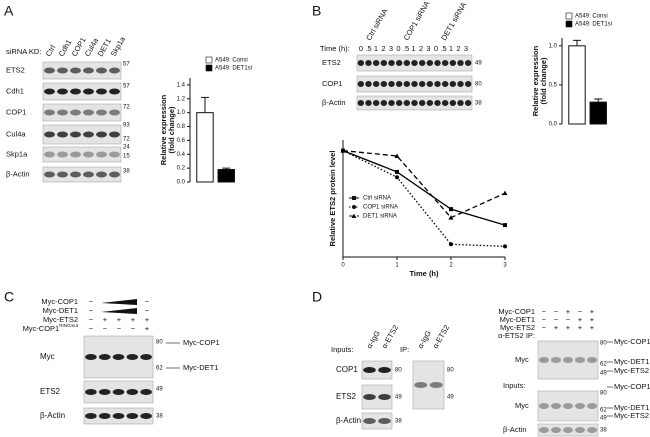  I want to click on x-tick-label: 1, so click(397, 266).